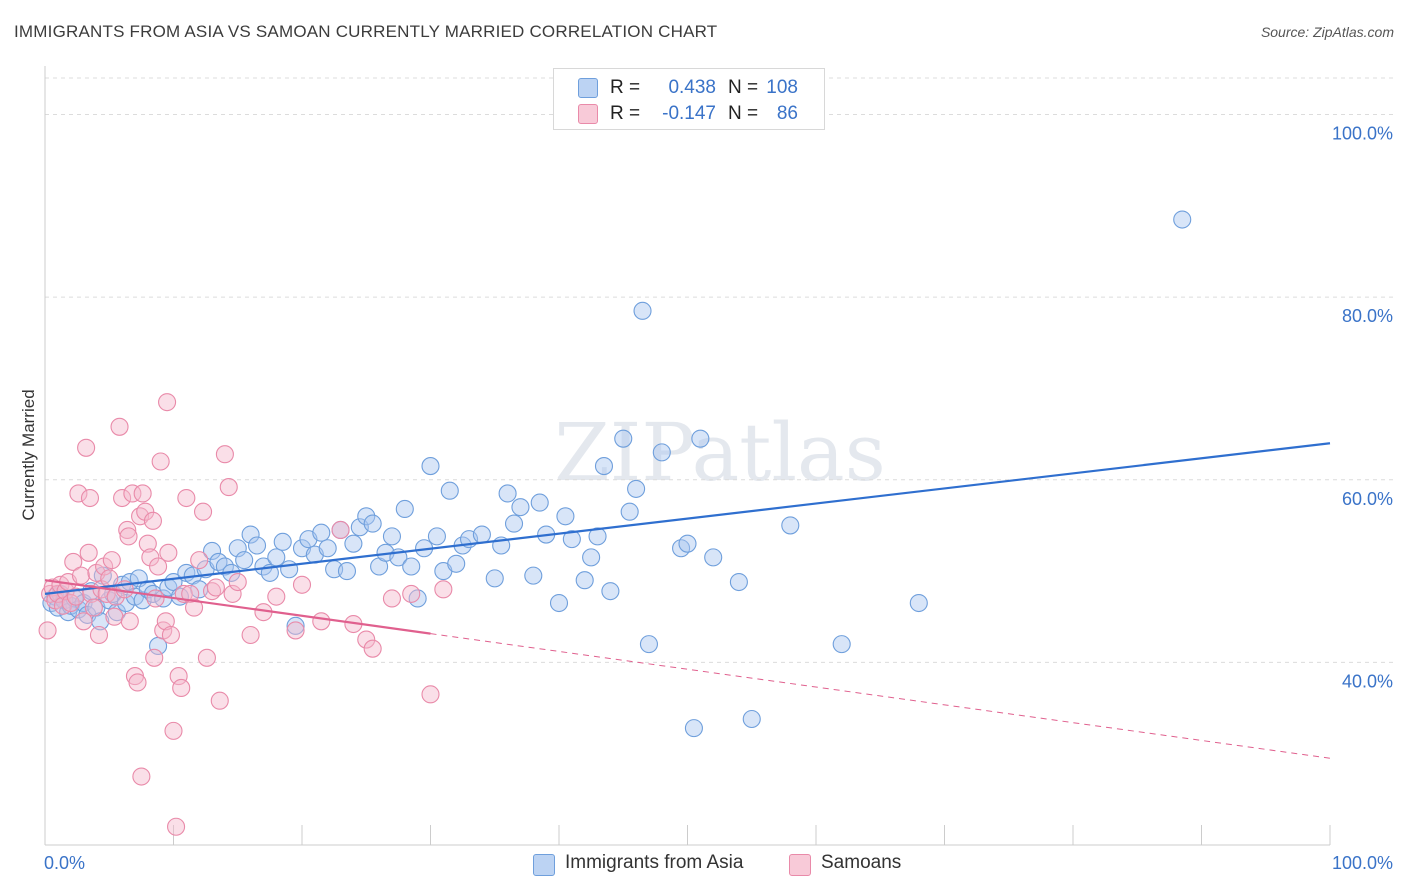  Describe the element at coordinates (28, 454) in the screenshot. I see `y-axis-label: Currently Married` at that location.